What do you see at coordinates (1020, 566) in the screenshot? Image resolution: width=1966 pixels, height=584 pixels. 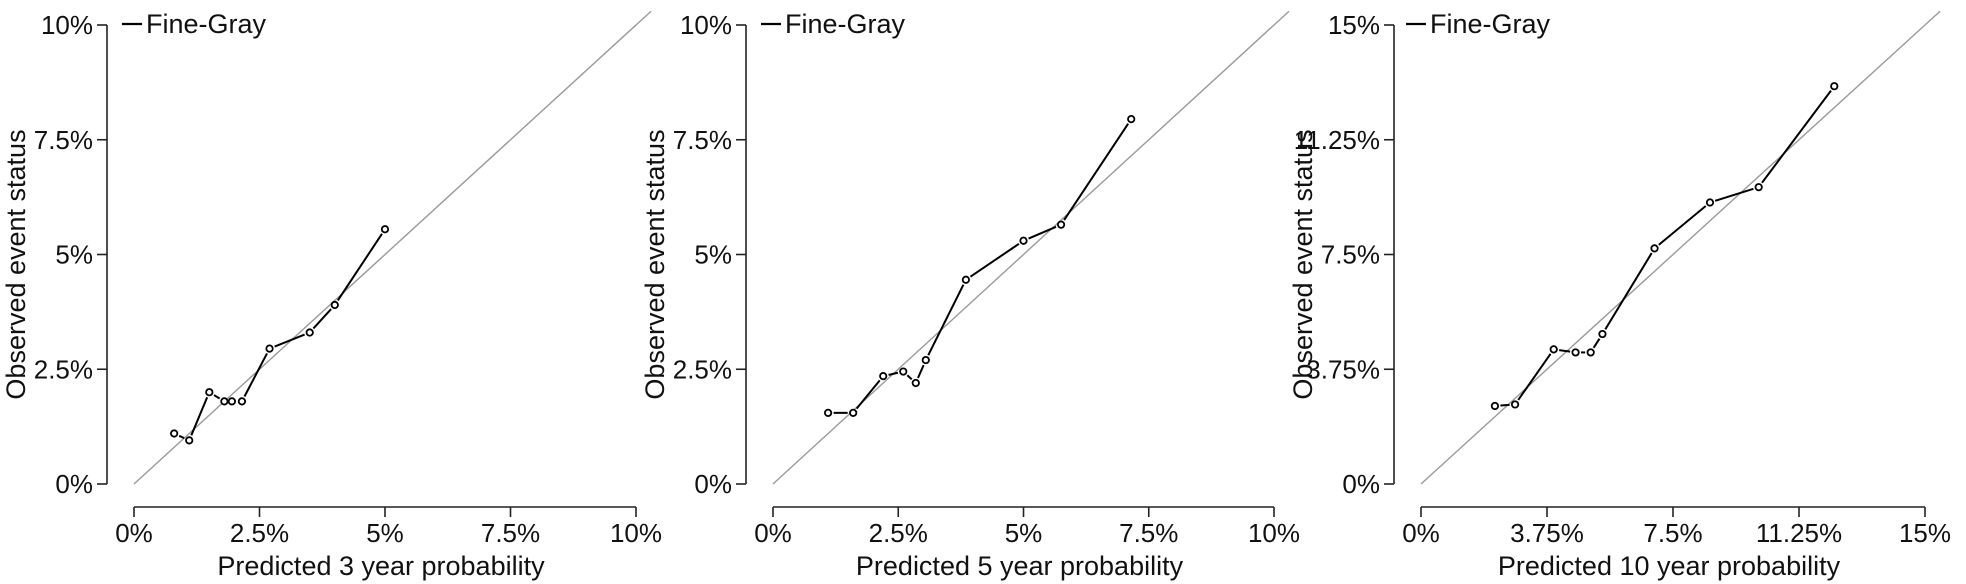 I see `x-axis-title: Predicted 5 year probability` at bounding box center [1020, 566].